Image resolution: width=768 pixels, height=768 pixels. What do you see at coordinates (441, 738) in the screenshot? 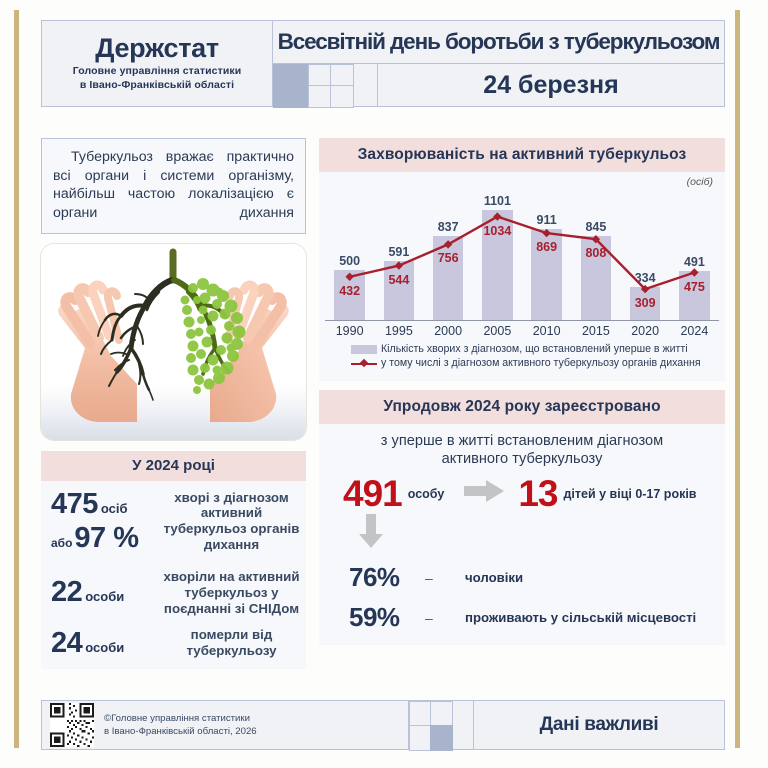
I see `footer-deco-square-filled` at bounding box center [441, 738].